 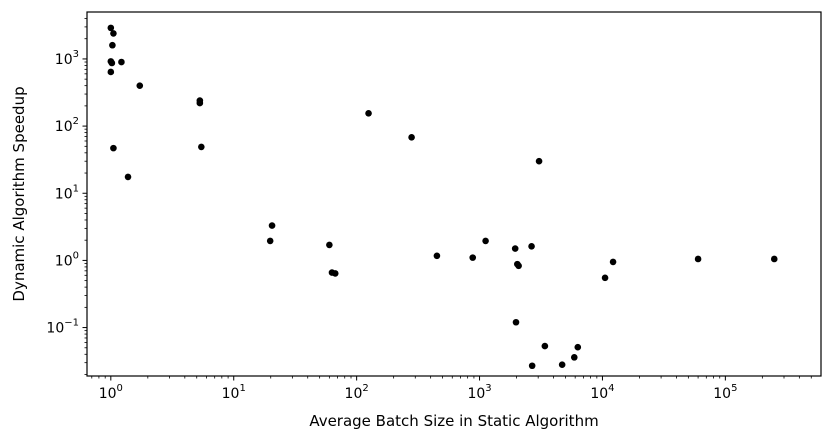 What do you see at coordinates (234, 392) in the screenshot?
I see `x-tick-label: 10¹` at bounding box center [234, 392].